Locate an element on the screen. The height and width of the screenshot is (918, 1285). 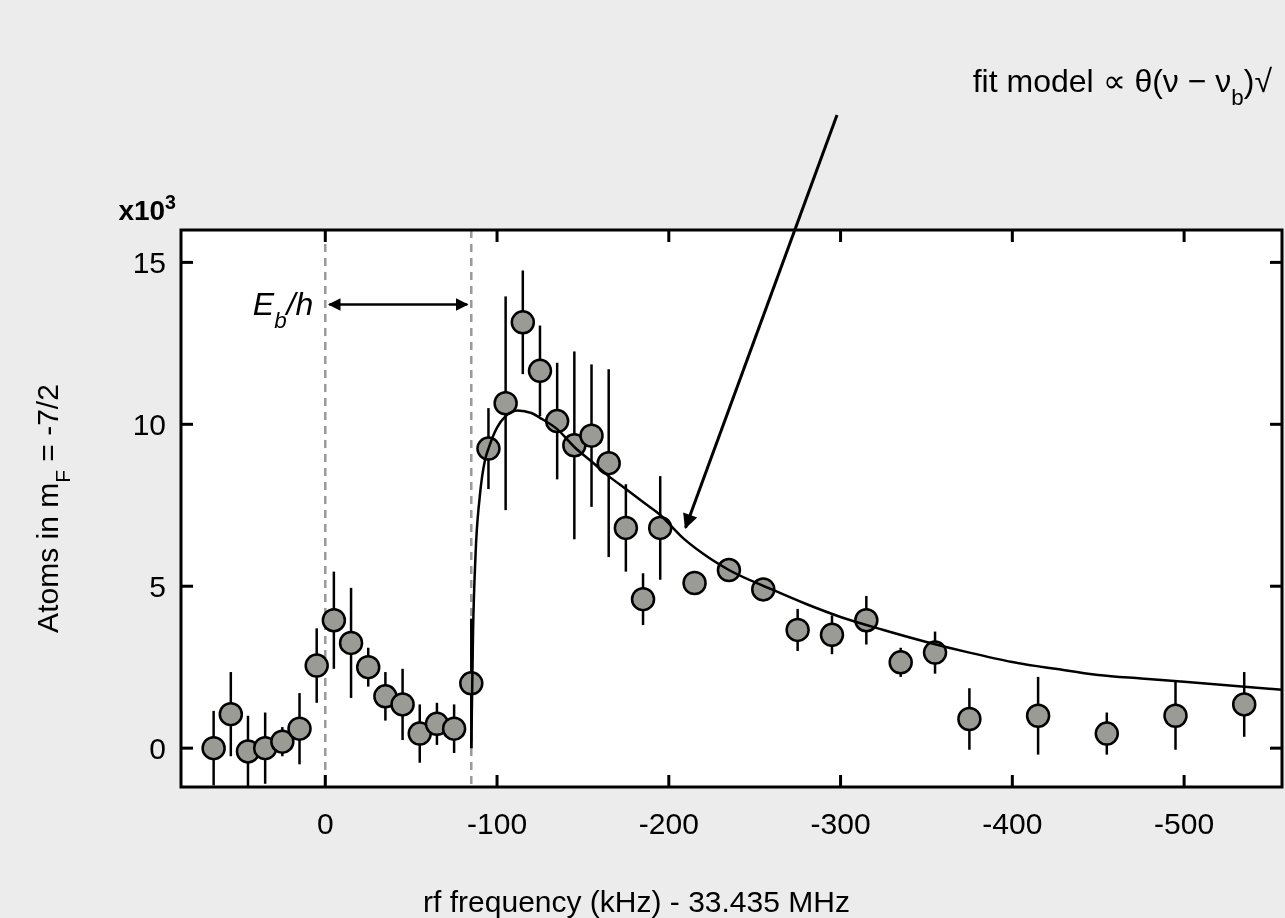
y-tick-label: 0 is located at coordinates (157, 749).